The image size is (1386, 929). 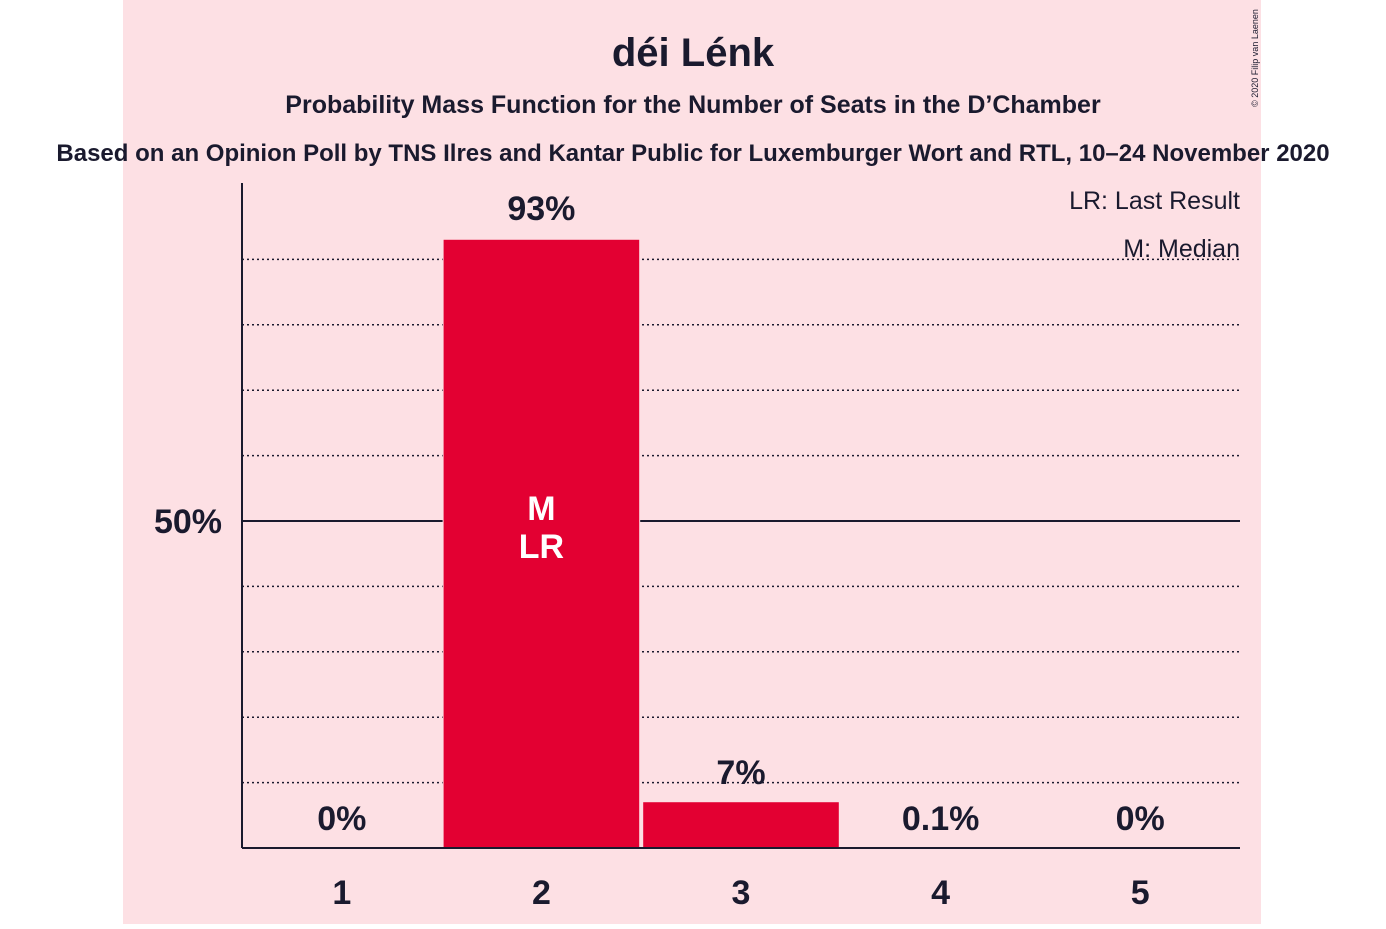 I want to click on x-tick-label-5: 5, so click(x=1140, y=893).